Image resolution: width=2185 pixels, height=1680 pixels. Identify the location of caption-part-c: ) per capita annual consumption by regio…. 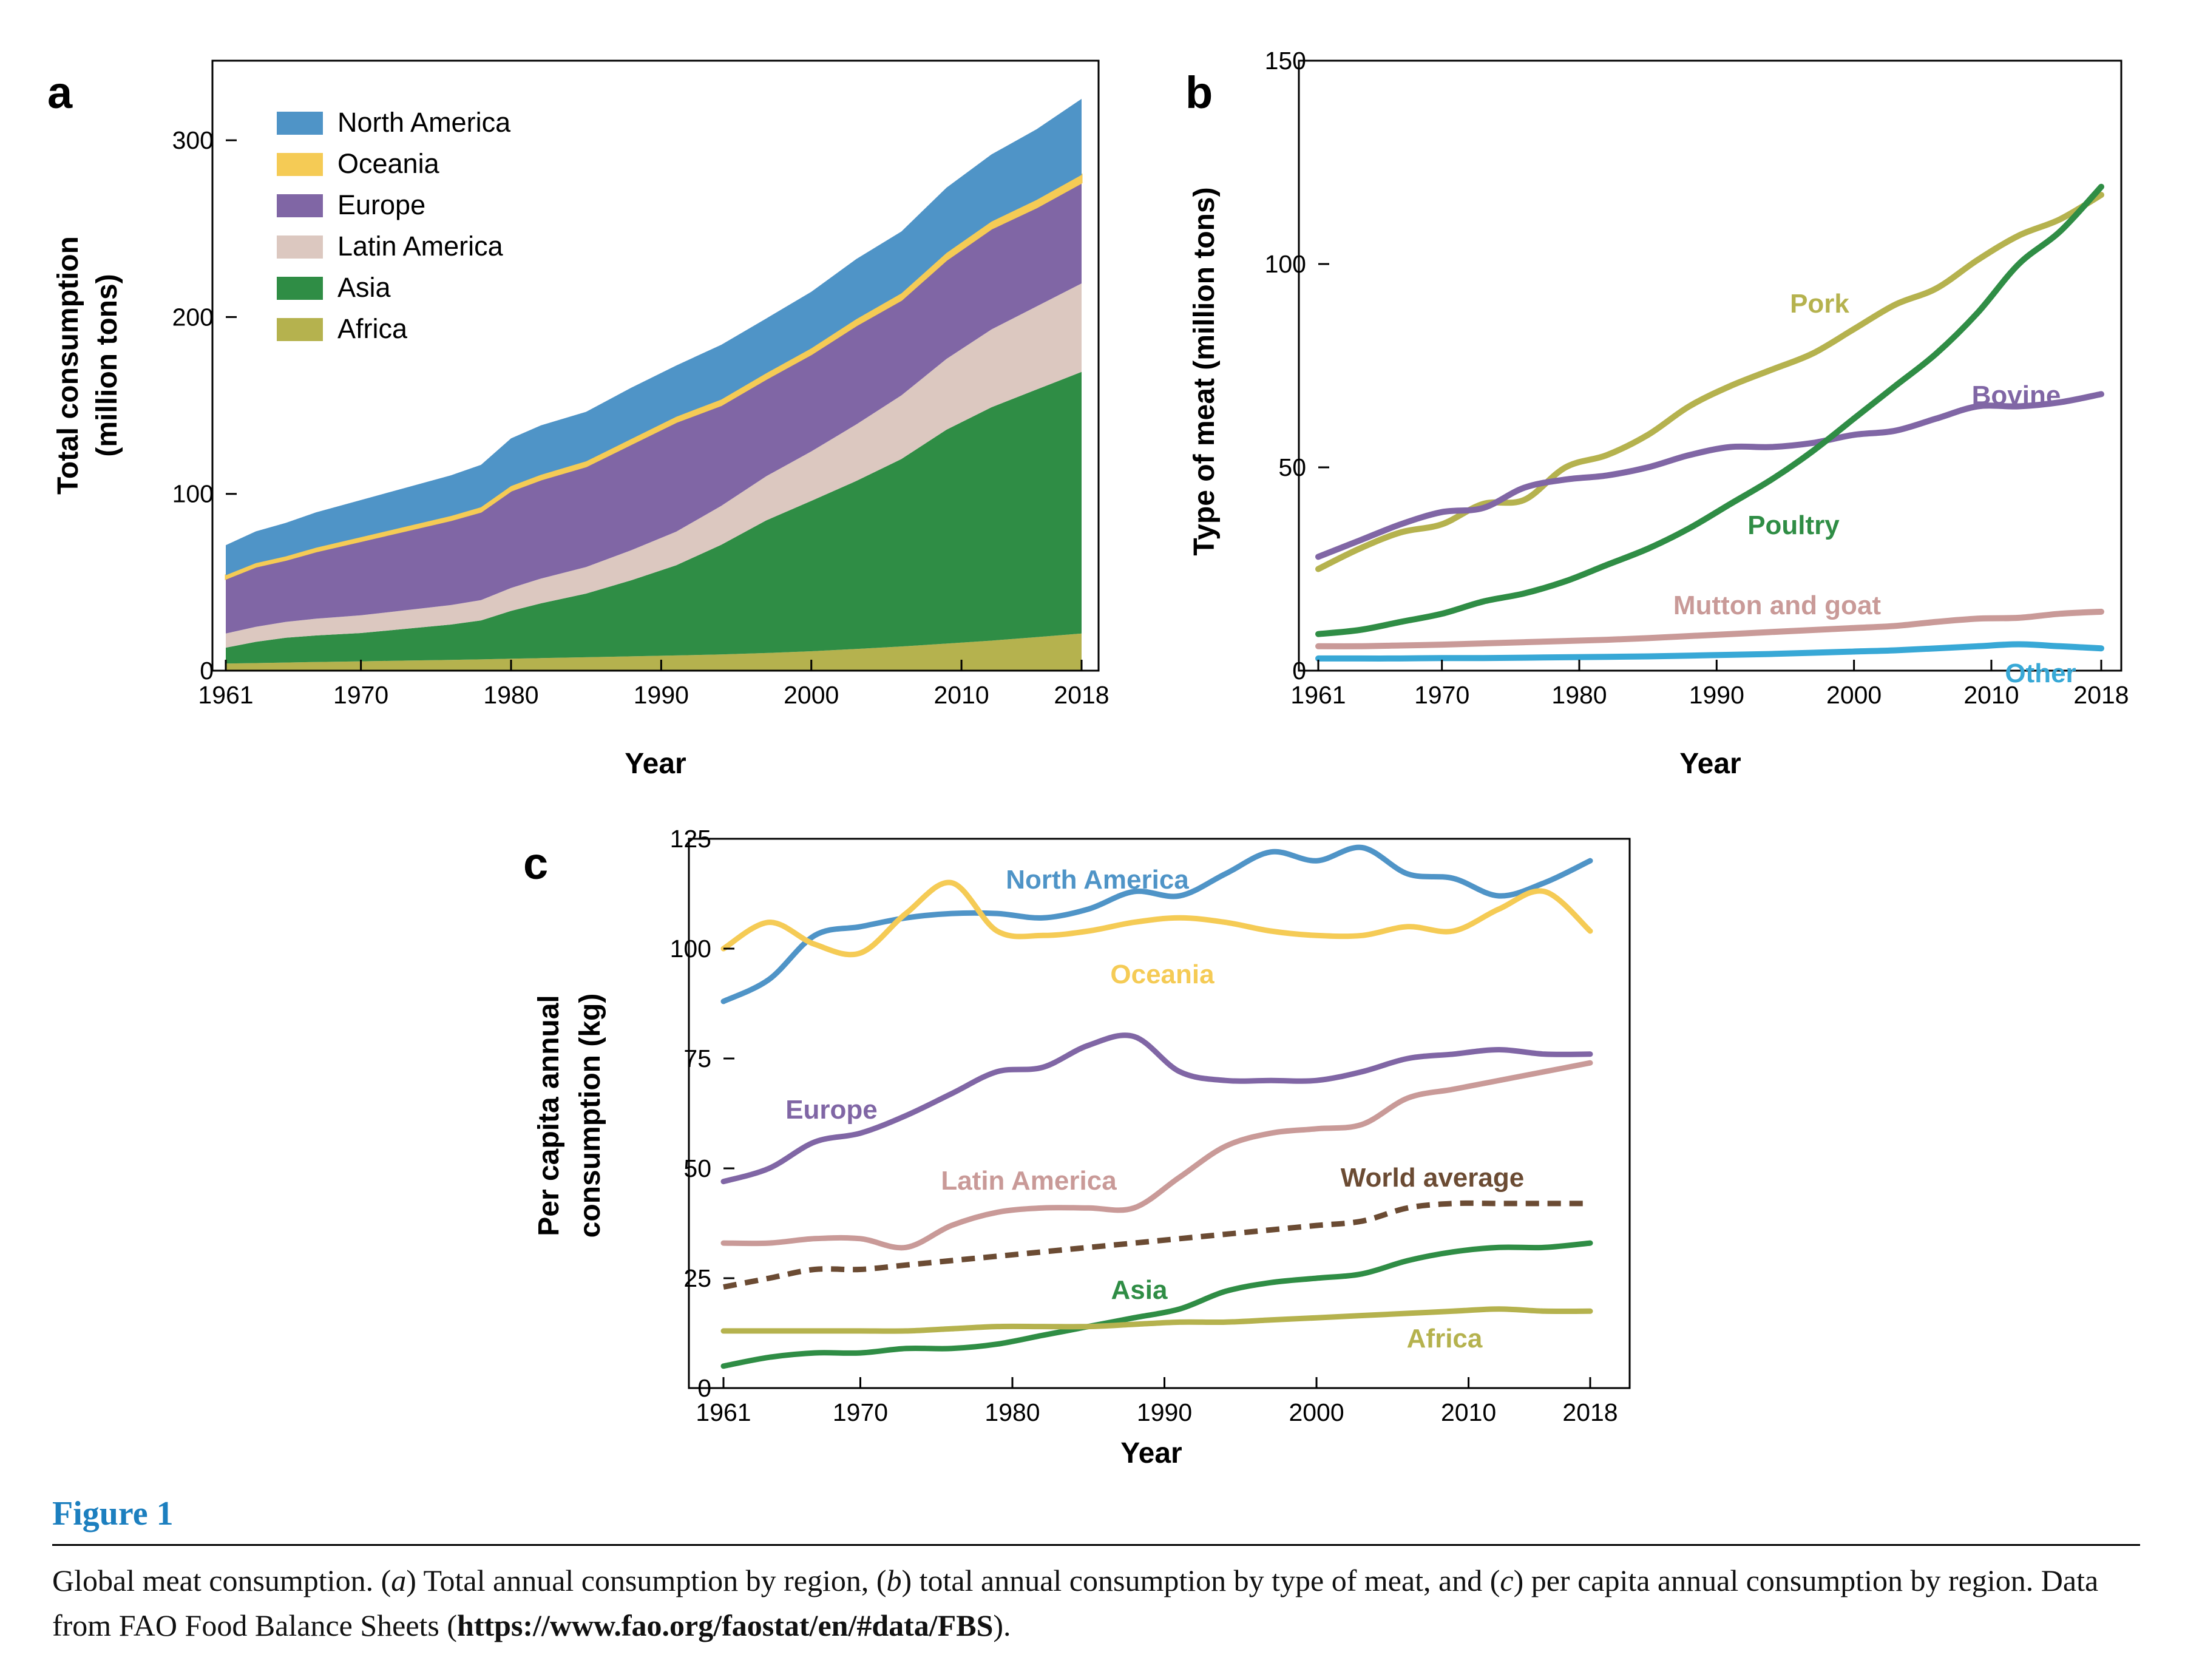
(1075, 1602).